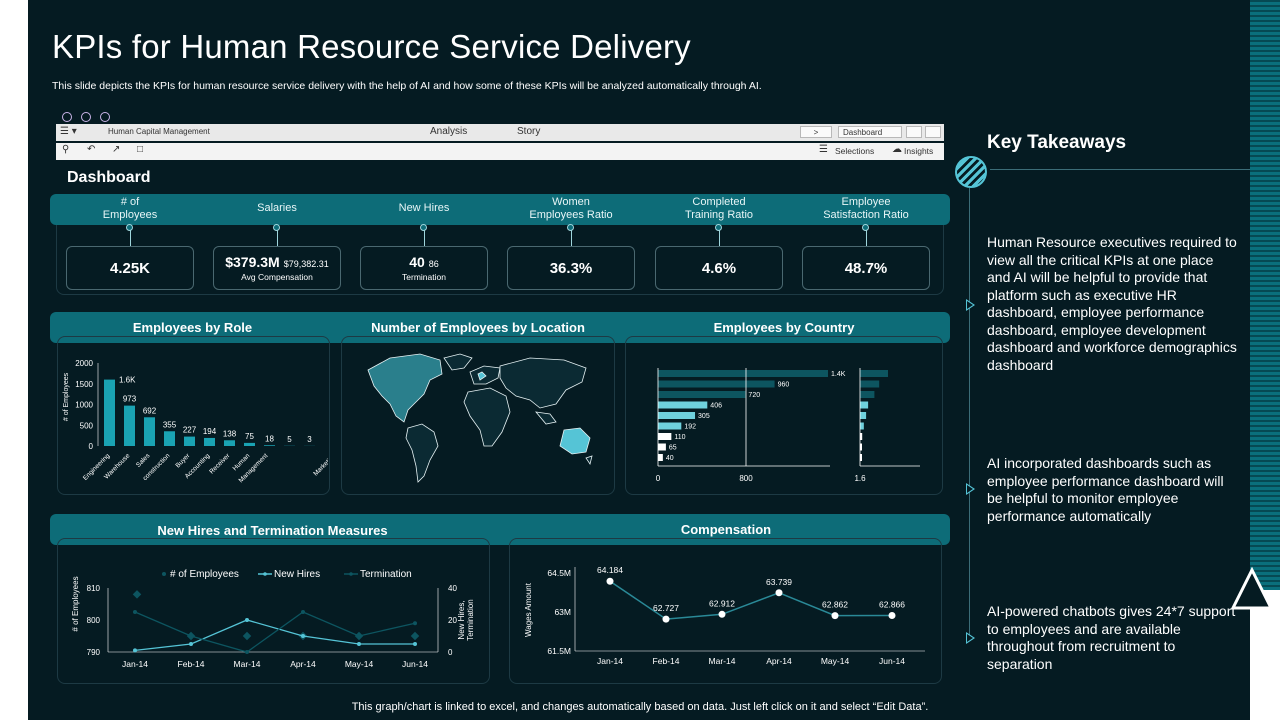 This screenshot has height=720, width=1280. What do you see at coordinates (84, 384) in the screenshot?
I see `y-tick-label: 1500` at bounding box center [84, 384].